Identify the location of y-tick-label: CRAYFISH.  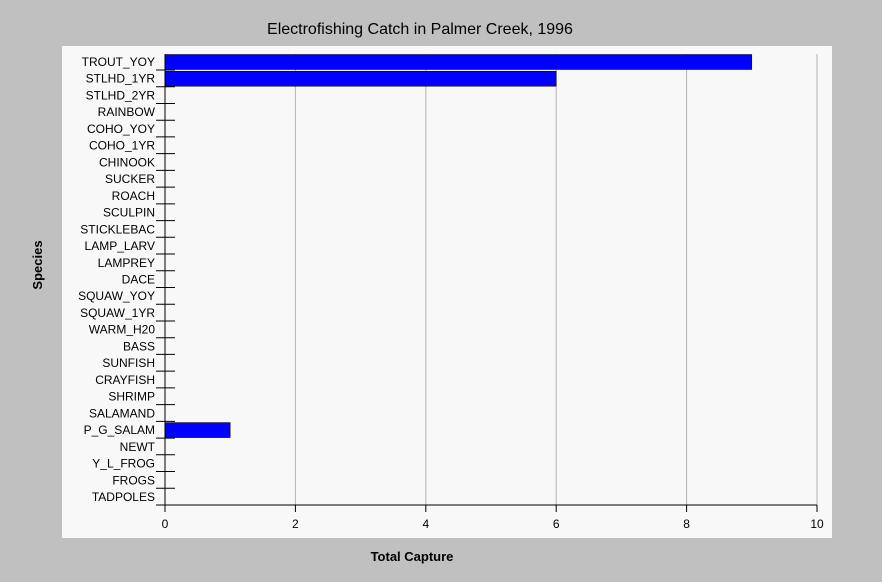
(125, 380).